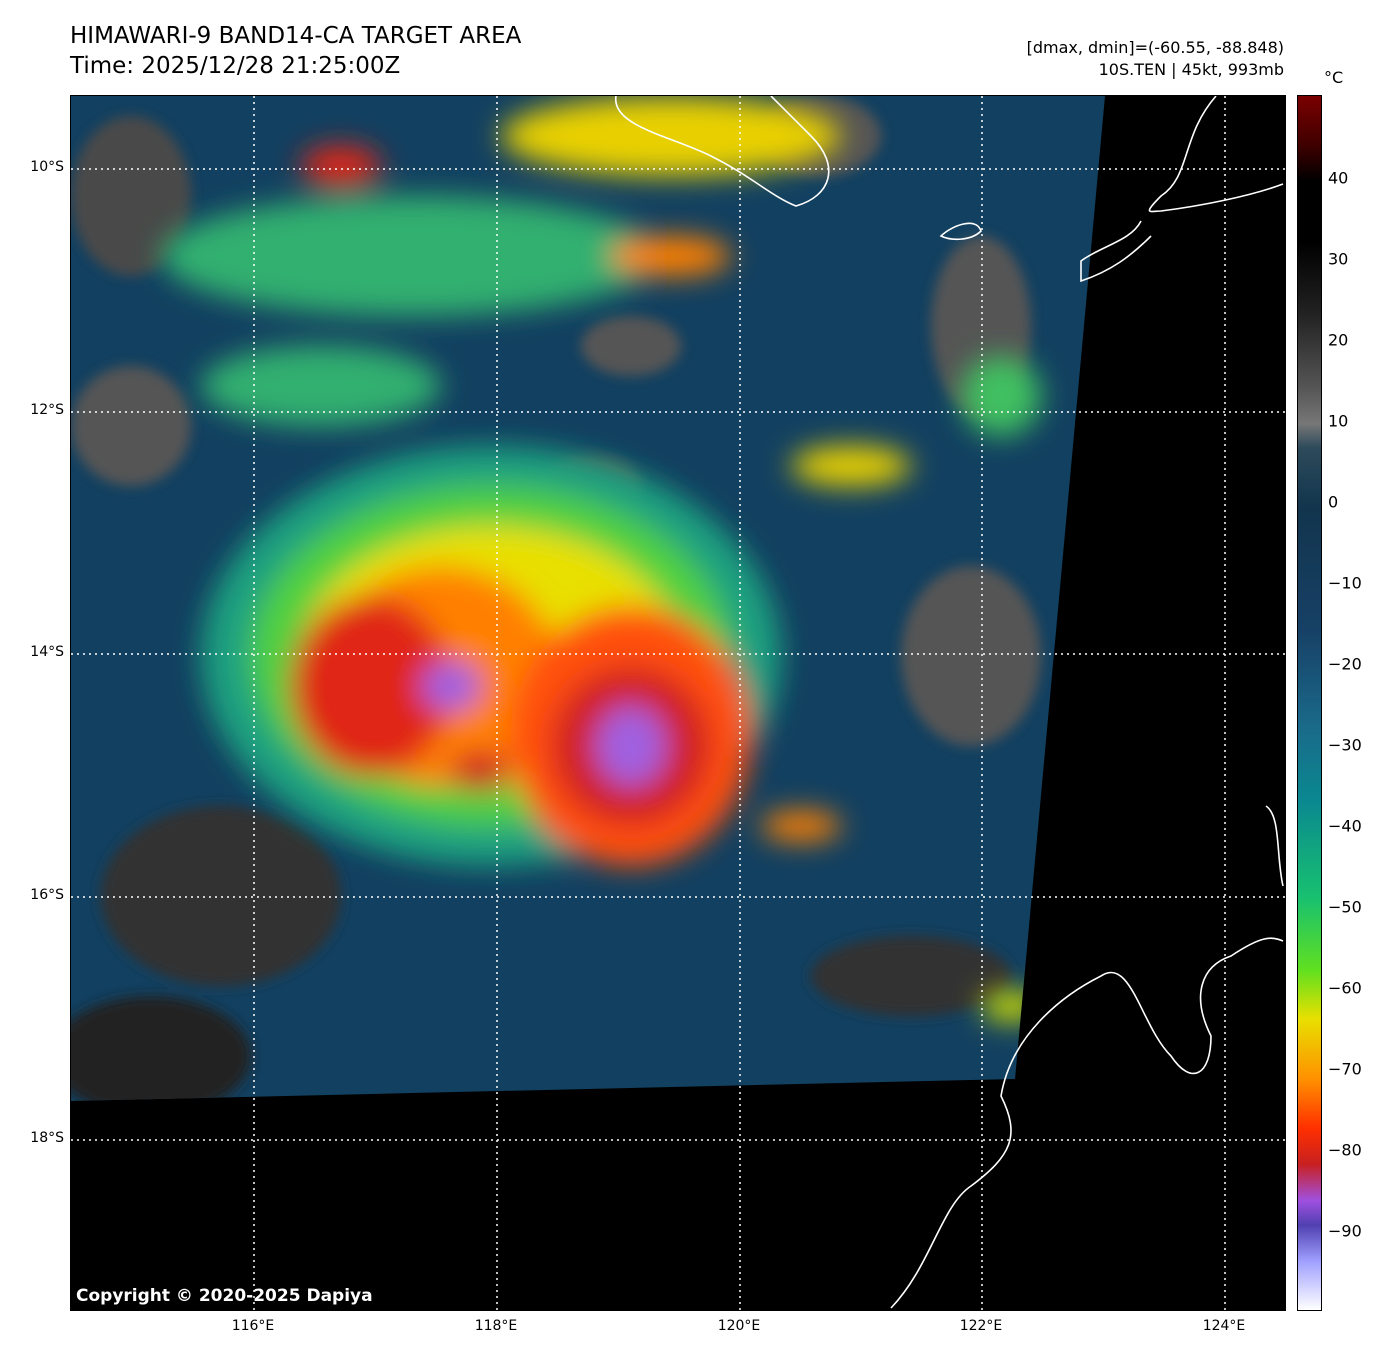  What do you see at coordinates (1191, 69) in the screenshot?
I see `storm-info: 10S.TEN | 45kt, 993mb` at bounding box center [1191, 69].